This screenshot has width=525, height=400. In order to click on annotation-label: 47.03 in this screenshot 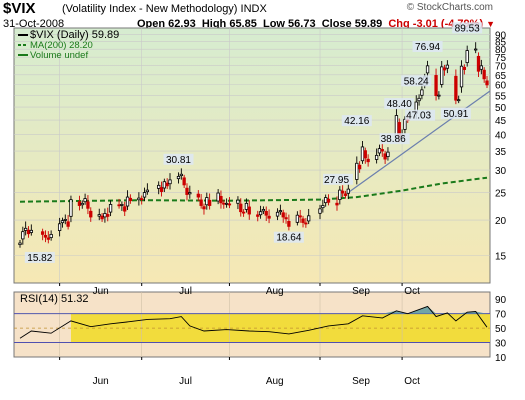, I will do `click(418, 116)`.